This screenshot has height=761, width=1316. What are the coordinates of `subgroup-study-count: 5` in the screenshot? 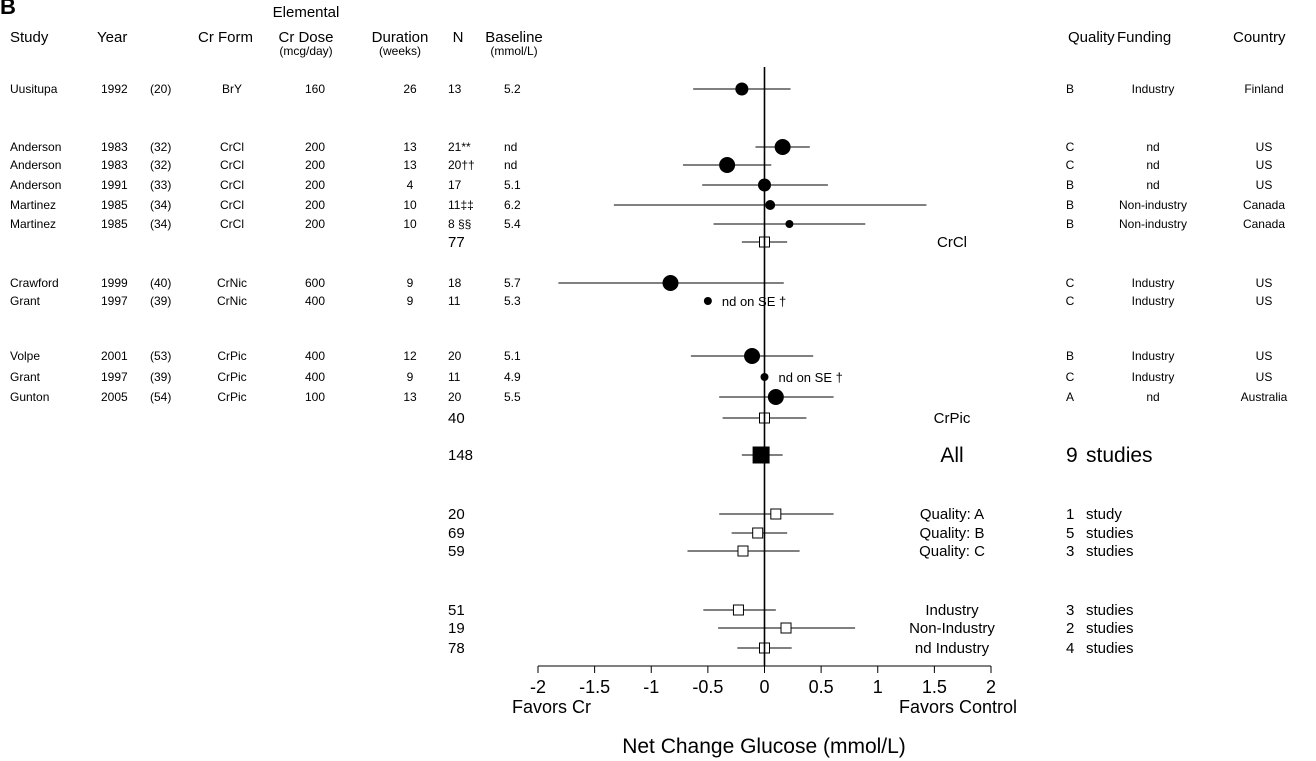 It's located at (1070, 533).